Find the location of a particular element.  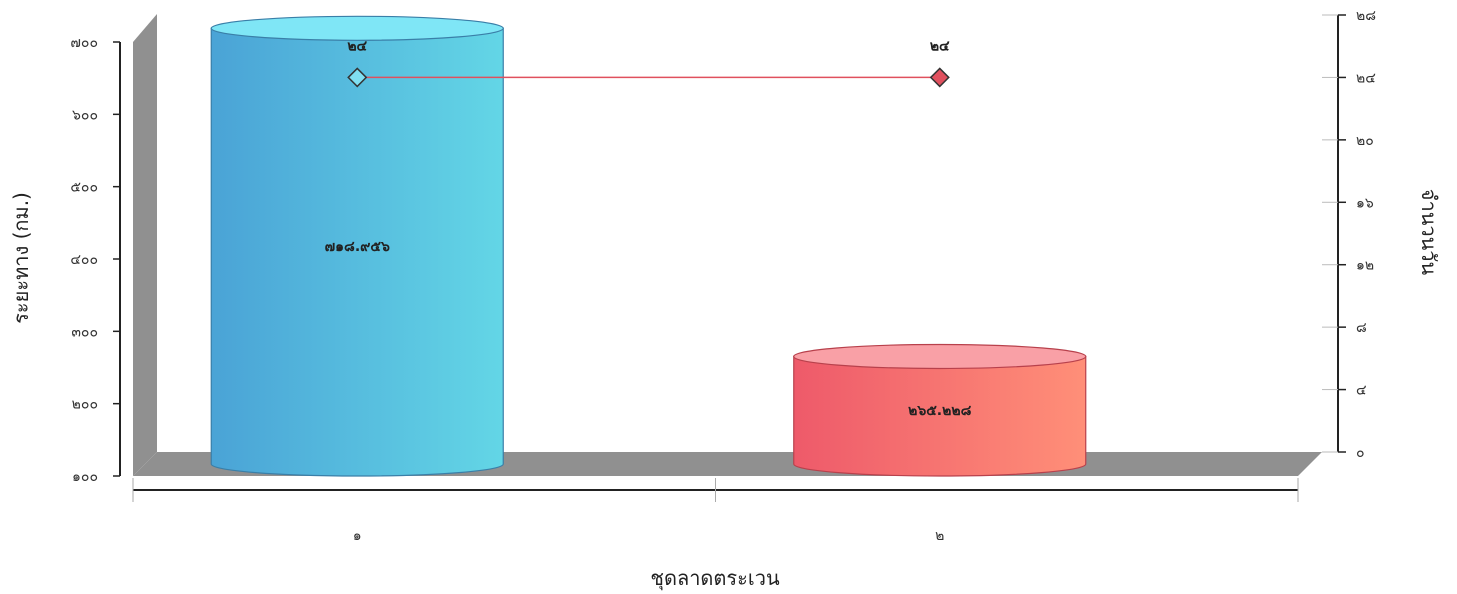

bar-body is located at coordinates (940, 416).